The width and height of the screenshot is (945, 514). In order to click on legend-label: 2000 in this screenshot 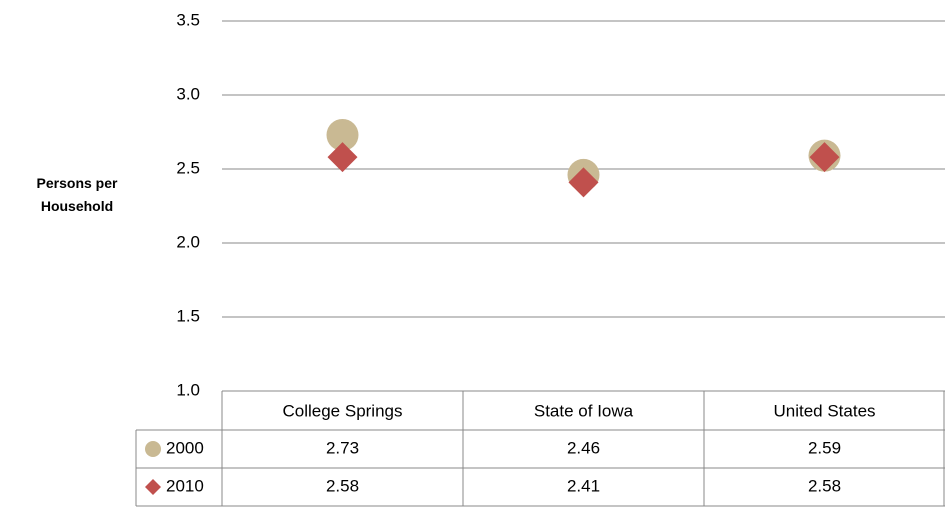, I will do `click(185, 447)`.